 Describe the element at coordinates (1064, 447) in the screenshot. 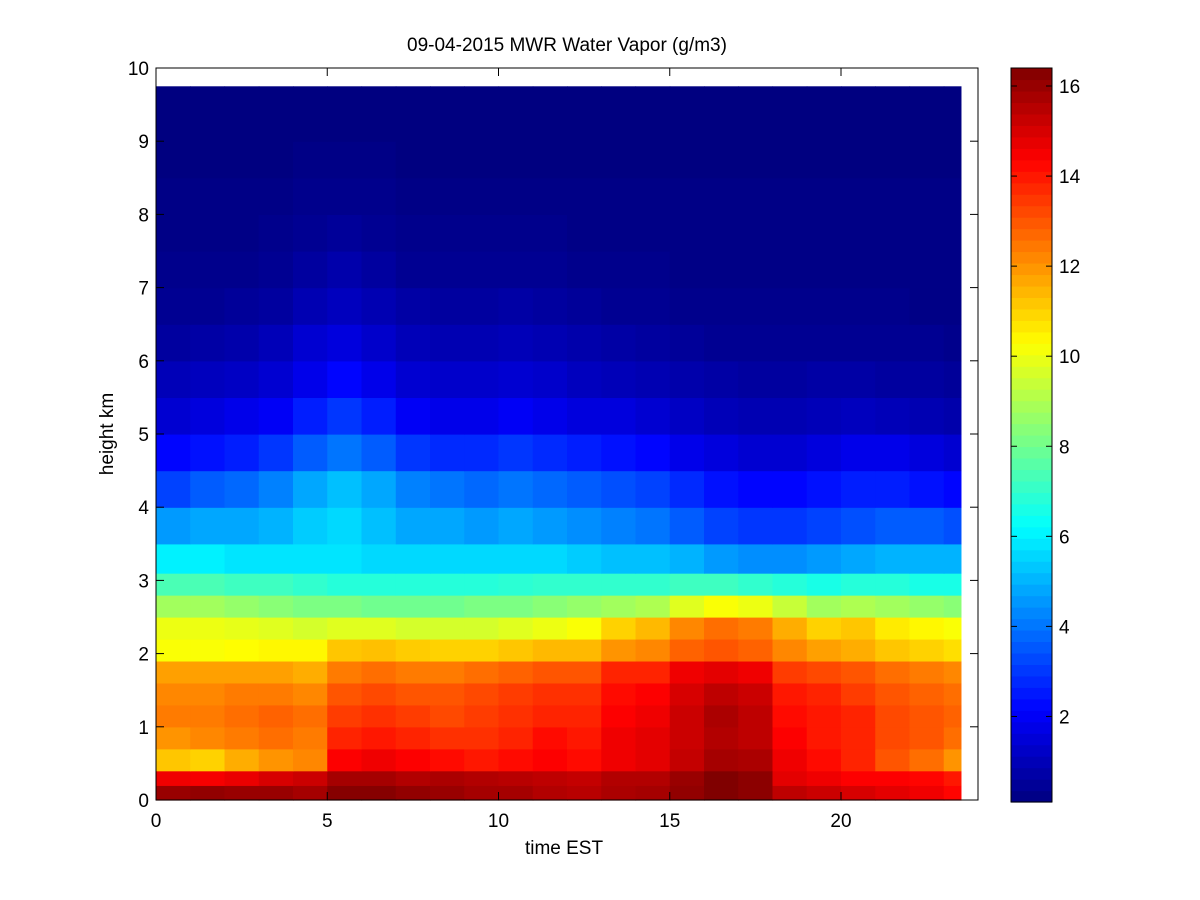

I see `colorbar-tick-label: 8` at that location.